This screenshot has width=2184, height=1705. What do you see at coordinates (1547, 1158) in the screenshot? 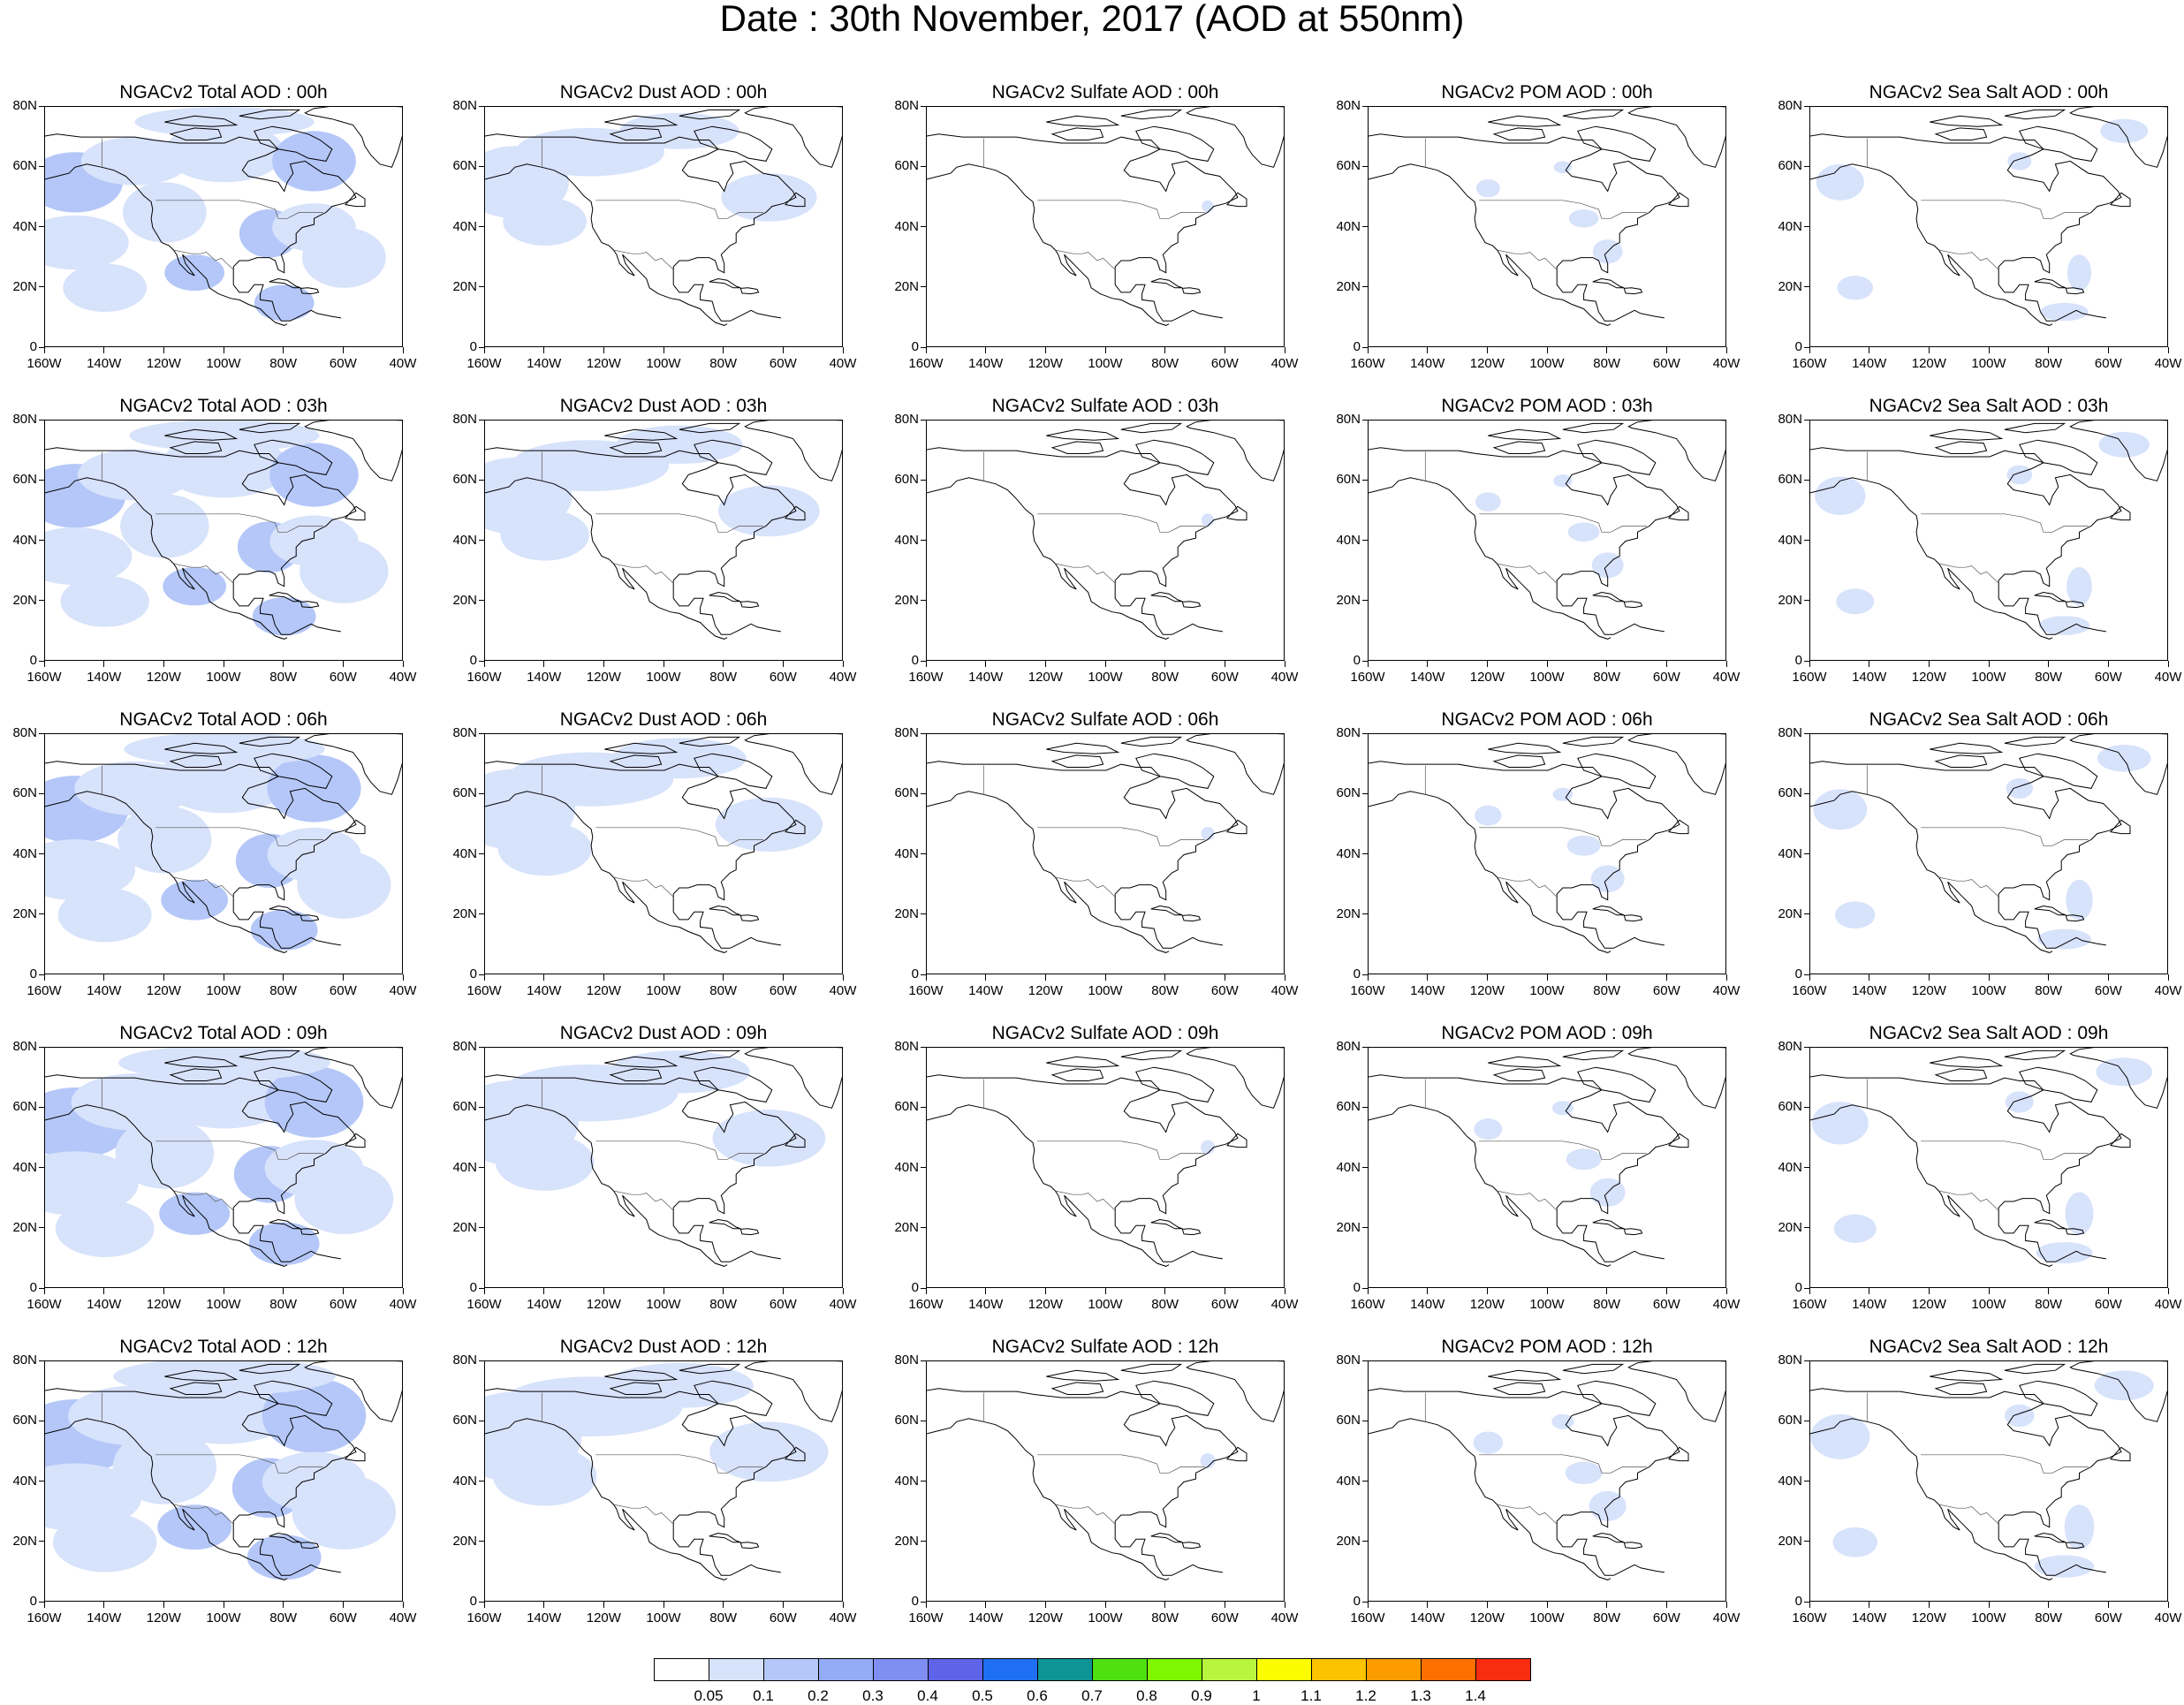
I see `panel-pom-09h-map-svg` at bounding box center [1547, 1158].